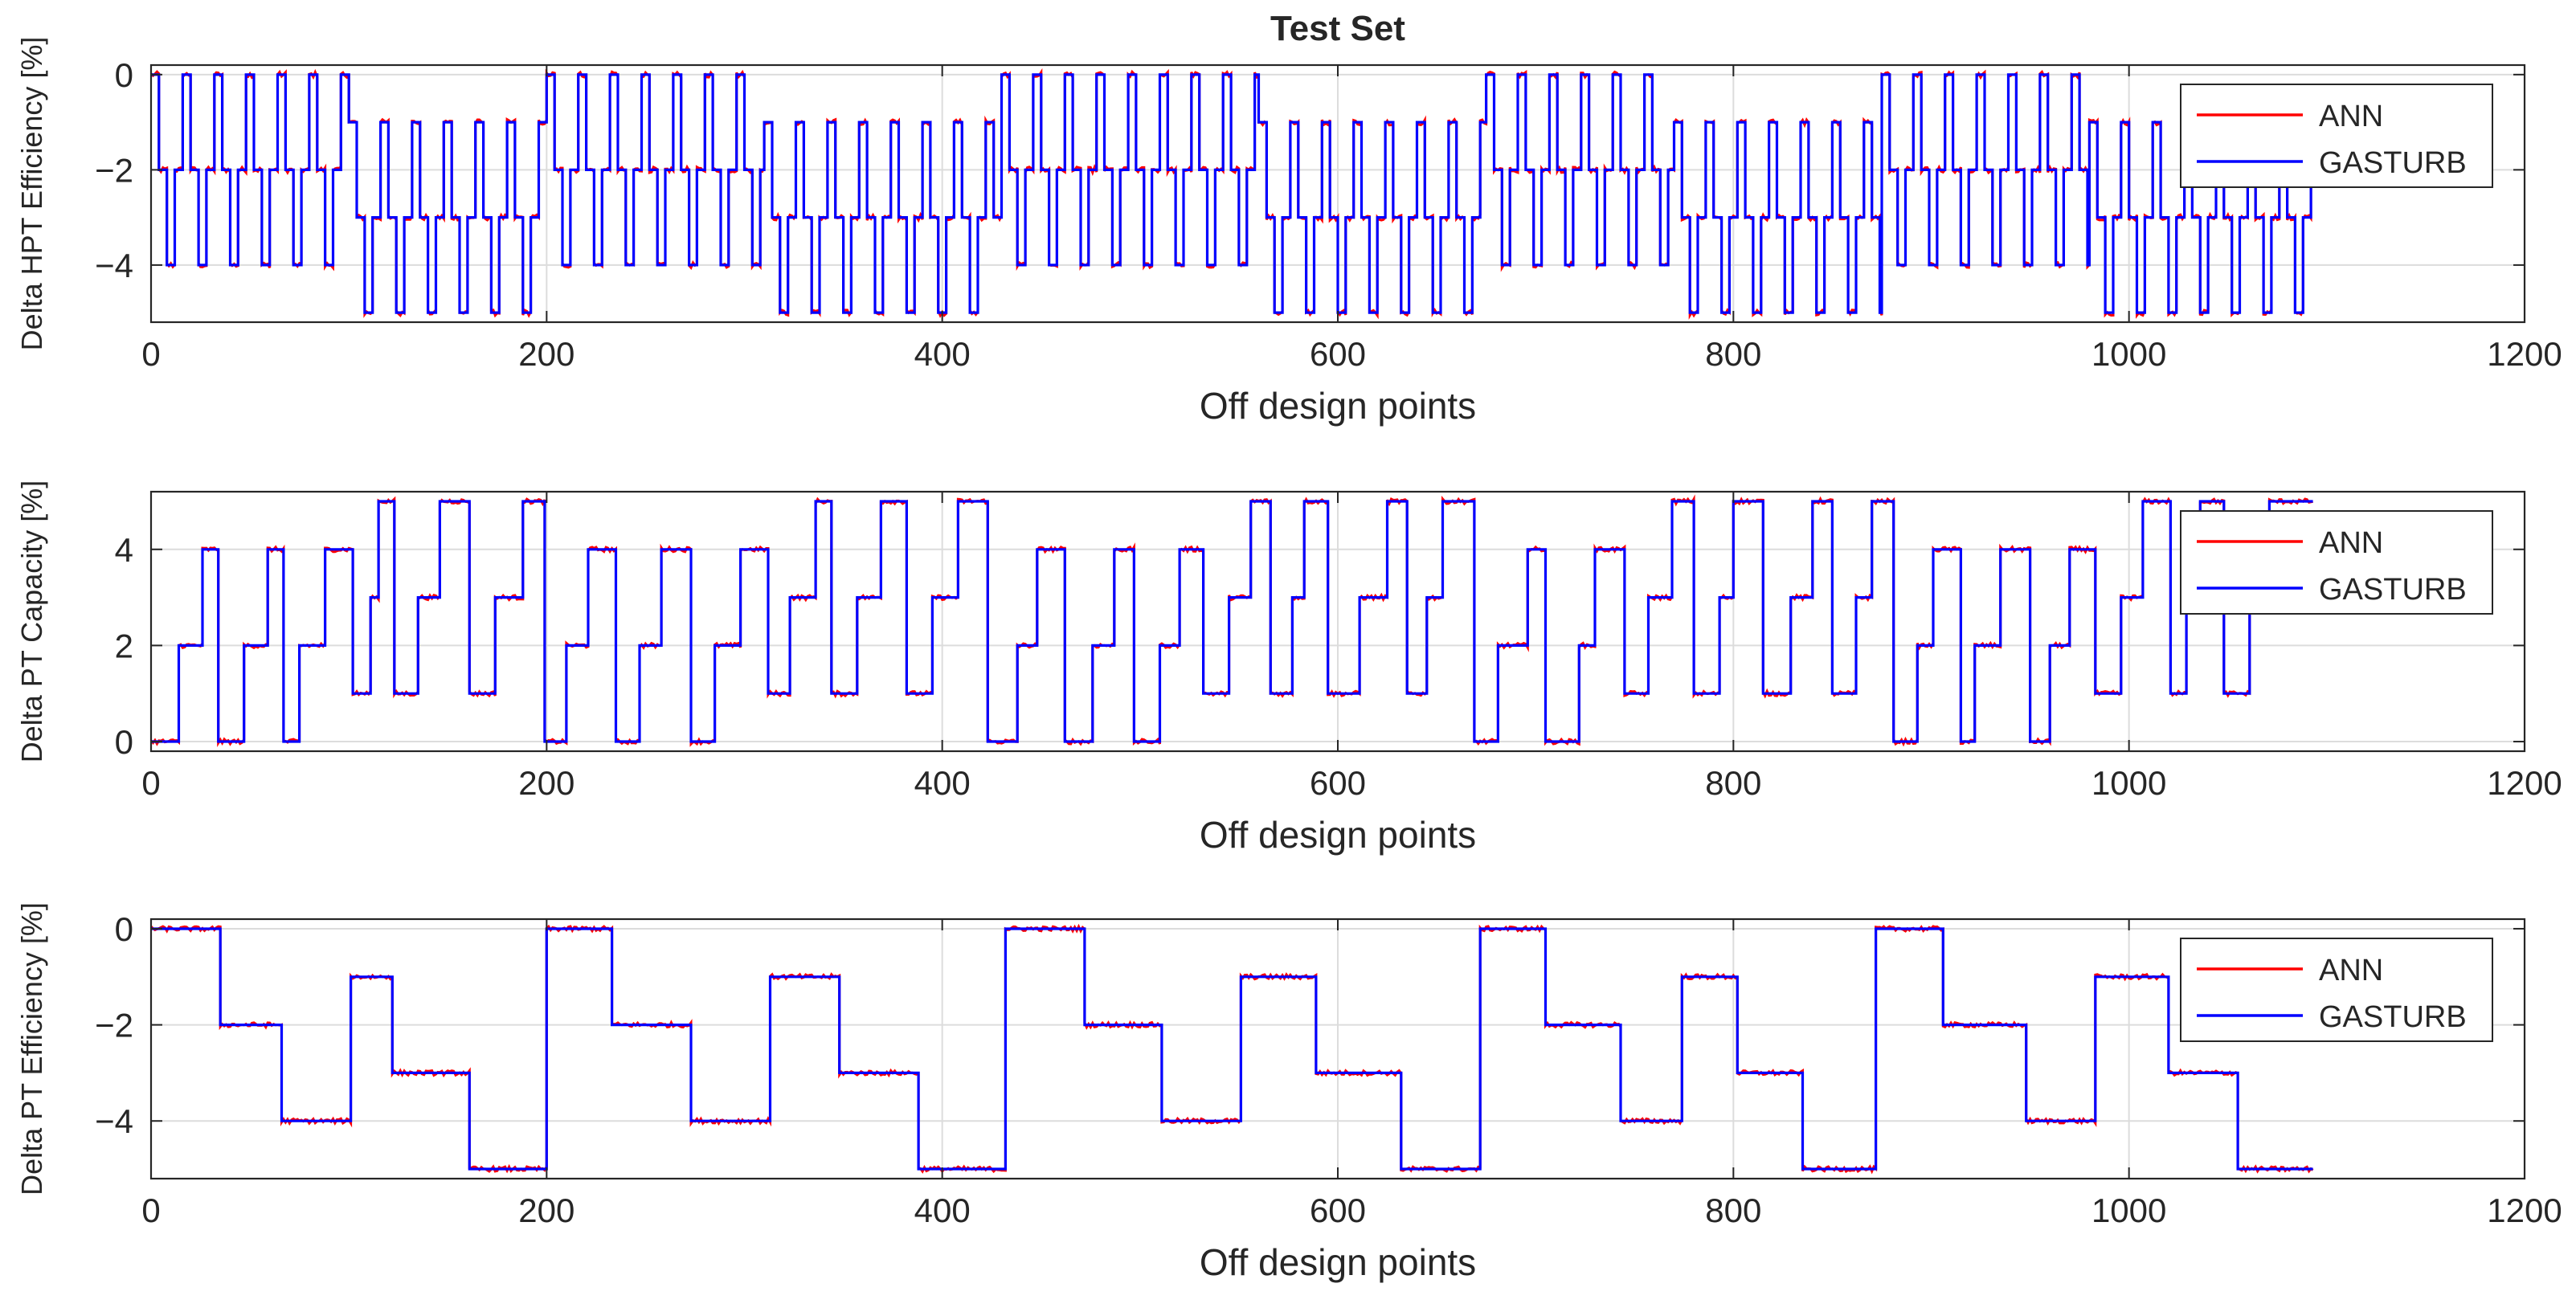 The width and height of the screenshot is (2576, 1312). I want to click on y-axis-label: Delta PT Capacity [%], so click(32, 621).